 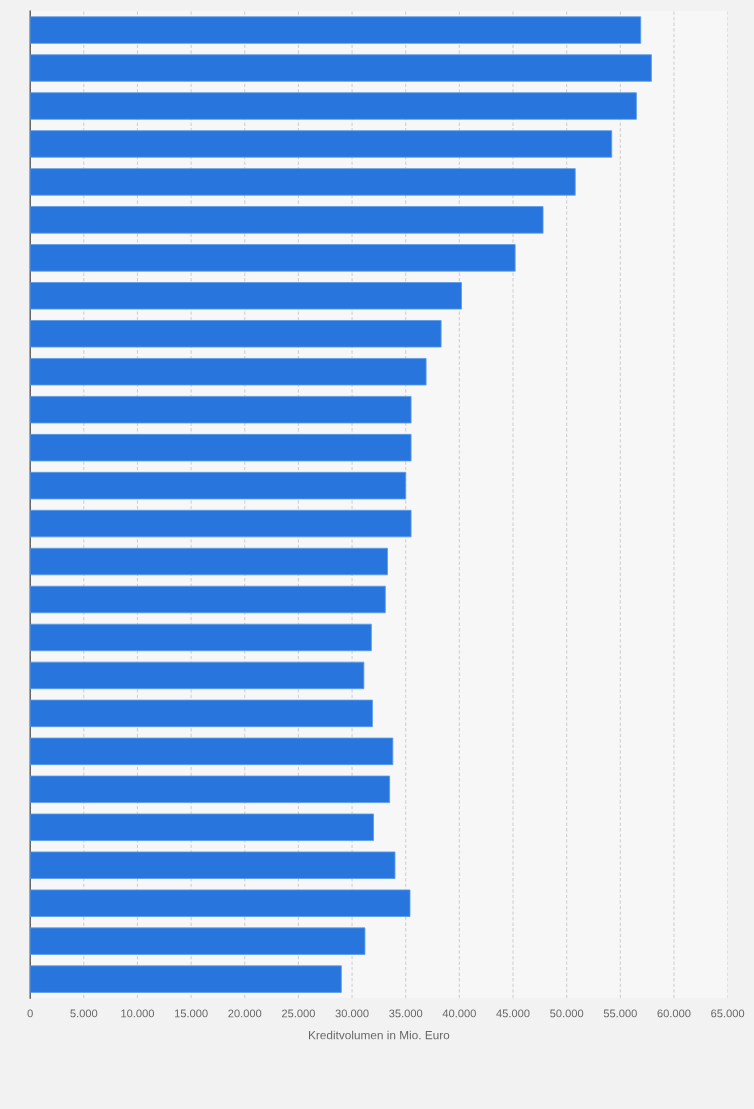 What do you see at coordinates (191, 1013) in the screenshot?
I see `x-tick-label: 15.000` at bounding box center [191, 1013].